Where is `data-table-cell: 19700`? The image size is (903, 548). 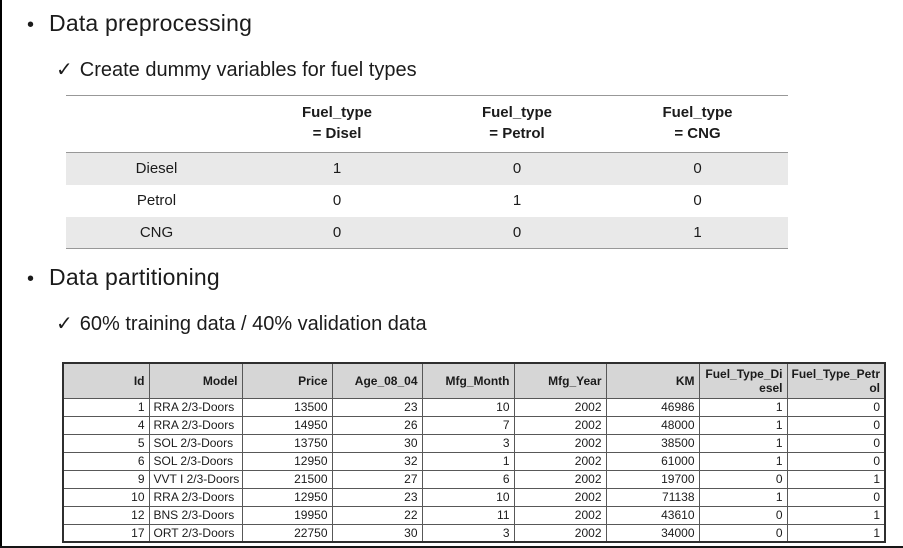 data-table-cell: 19700 is located at coordinates (652, 479).